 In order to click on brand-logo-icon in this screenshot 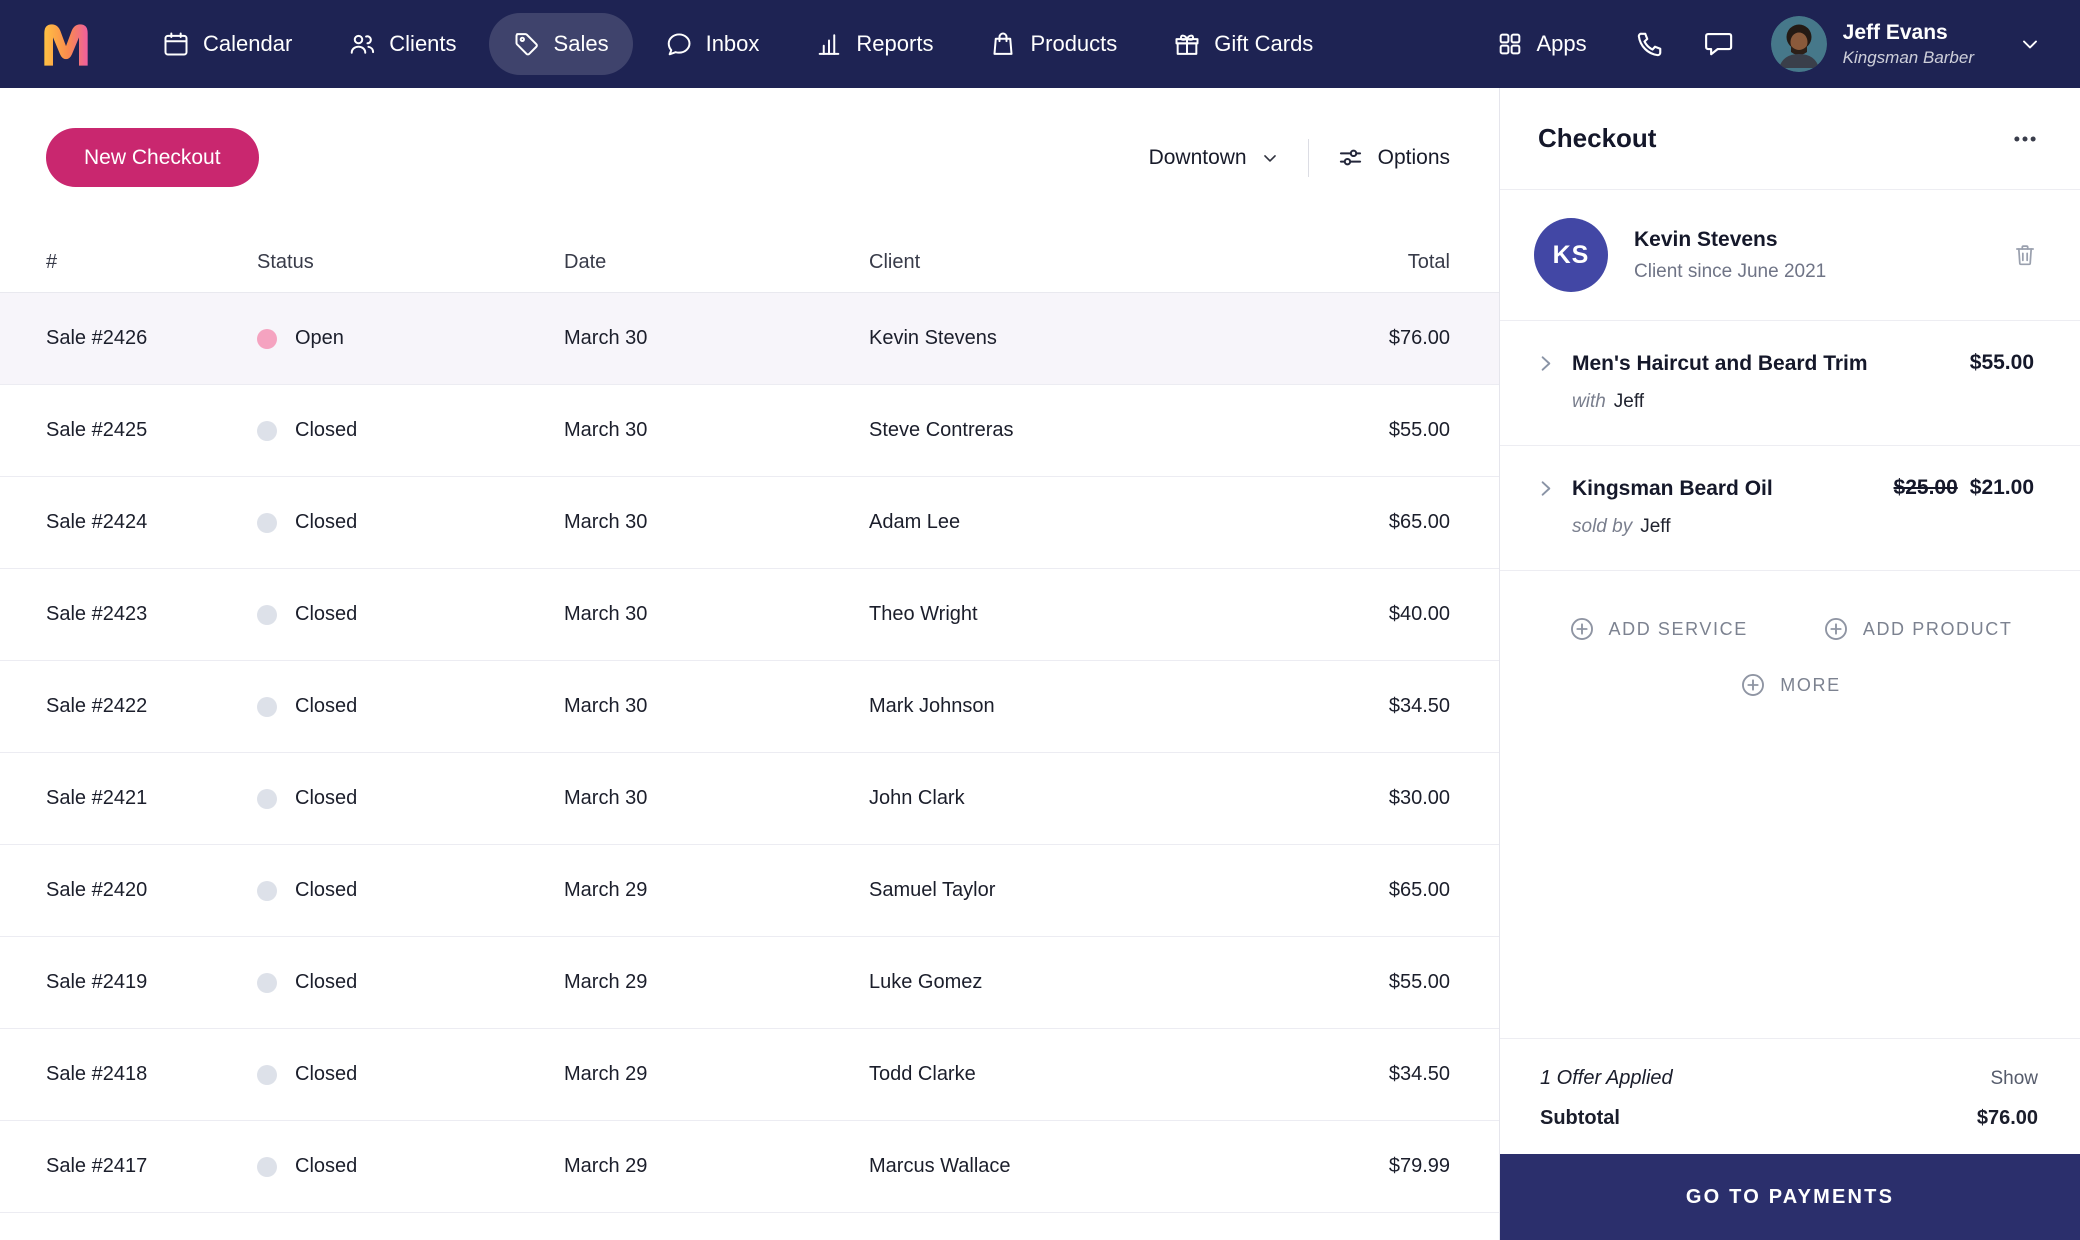, I will do `click(66, 44)`.